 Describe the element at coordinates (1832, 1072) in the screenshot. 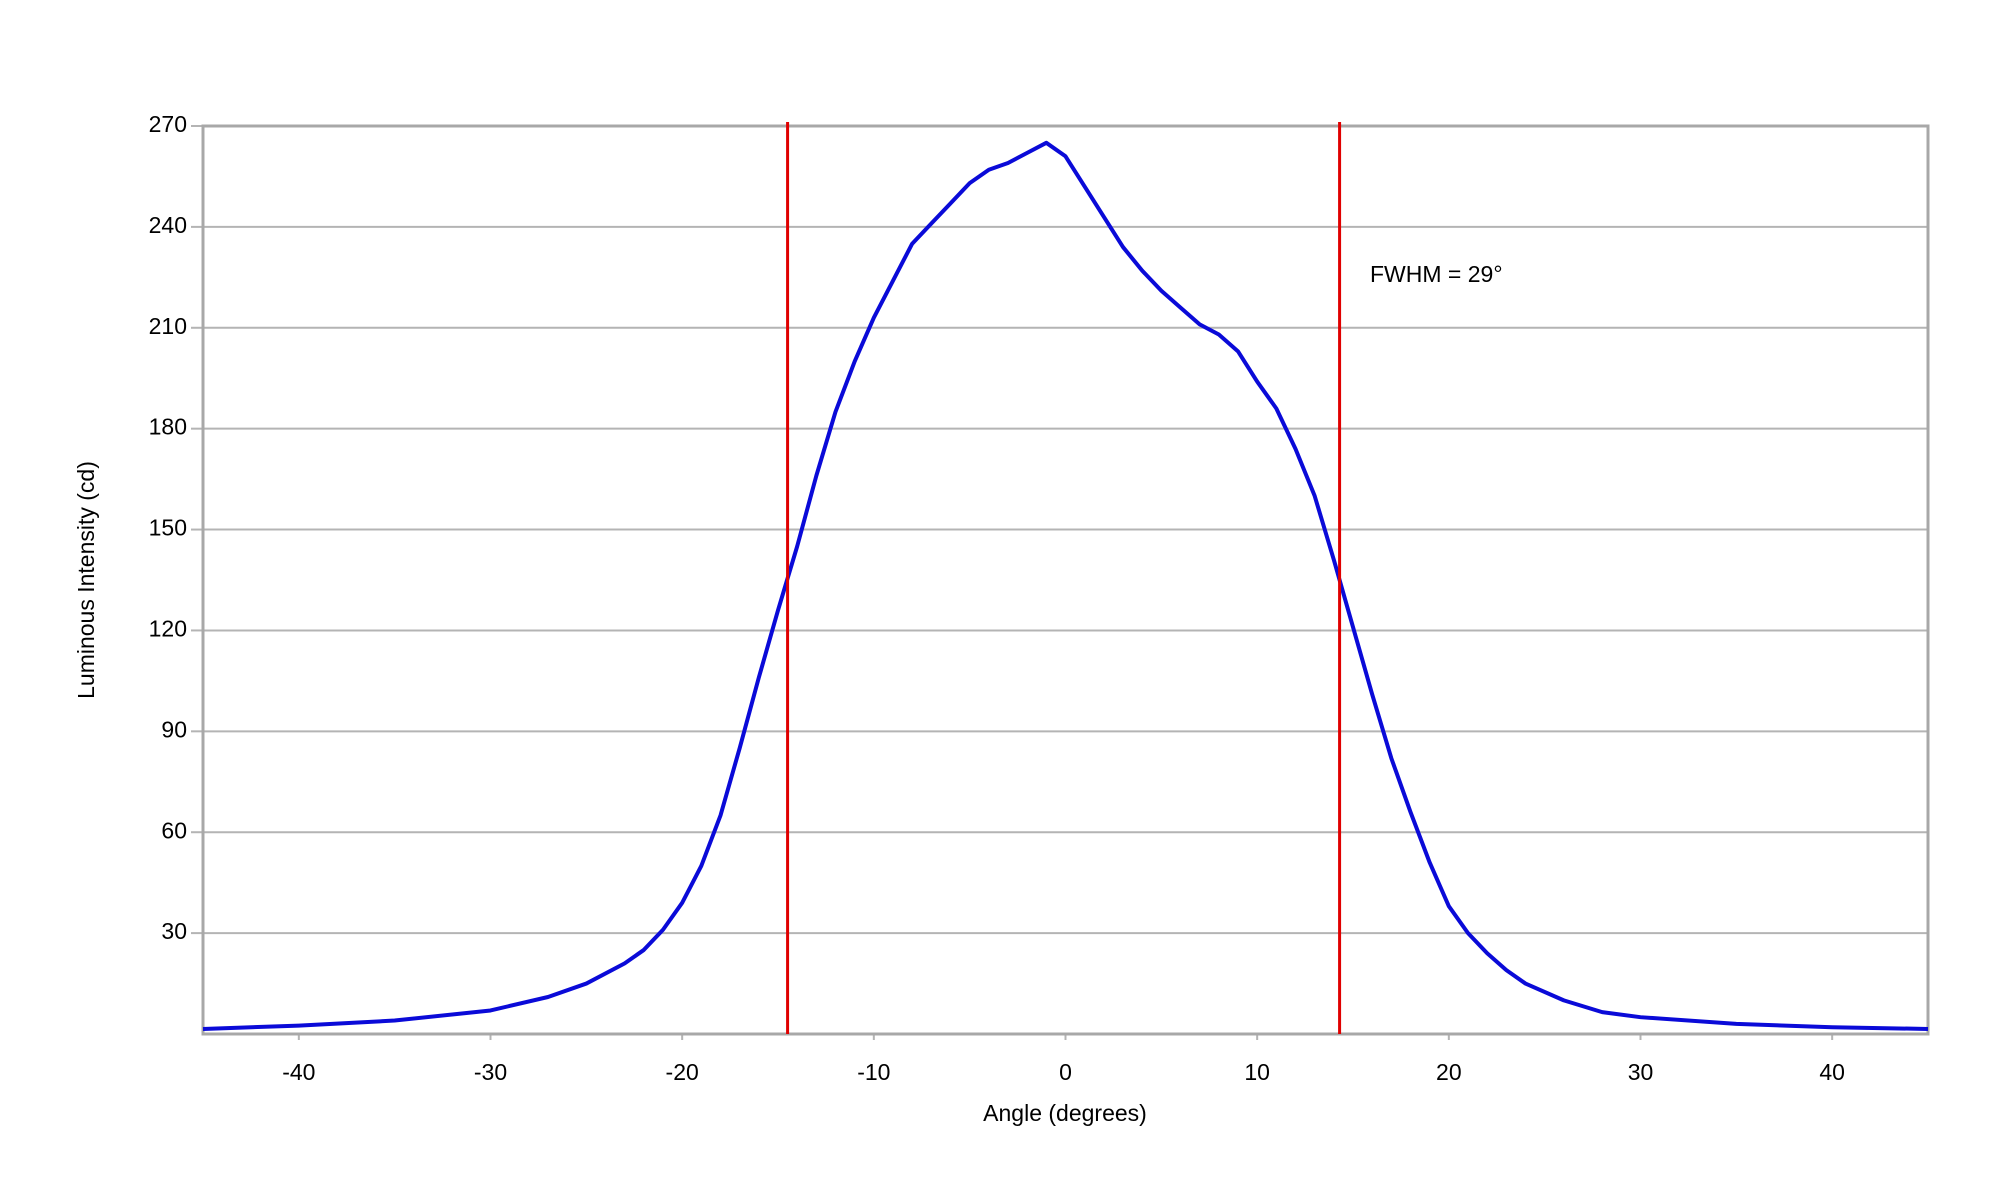

I see `x-tick-label: 40` at that location.